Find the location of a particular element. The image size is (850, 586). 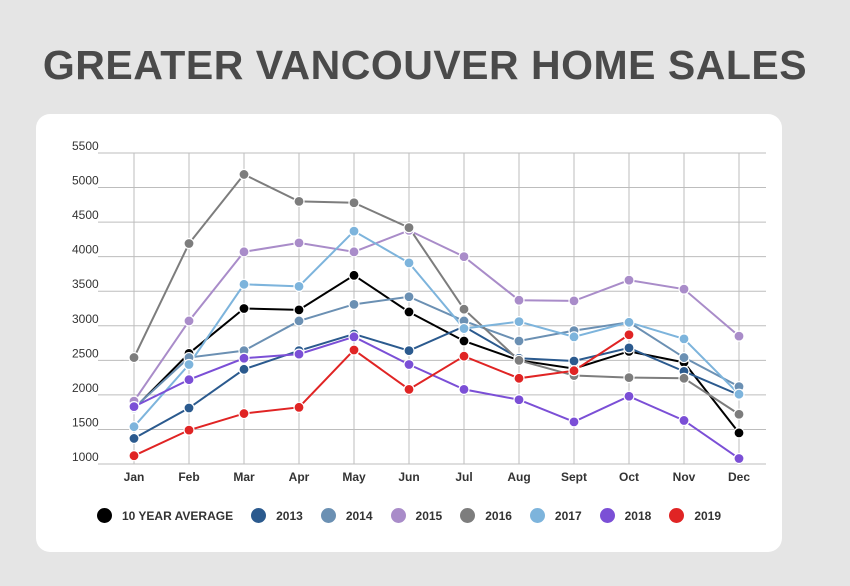

x-tick-label: Oct is located at coordinates (629, 477).